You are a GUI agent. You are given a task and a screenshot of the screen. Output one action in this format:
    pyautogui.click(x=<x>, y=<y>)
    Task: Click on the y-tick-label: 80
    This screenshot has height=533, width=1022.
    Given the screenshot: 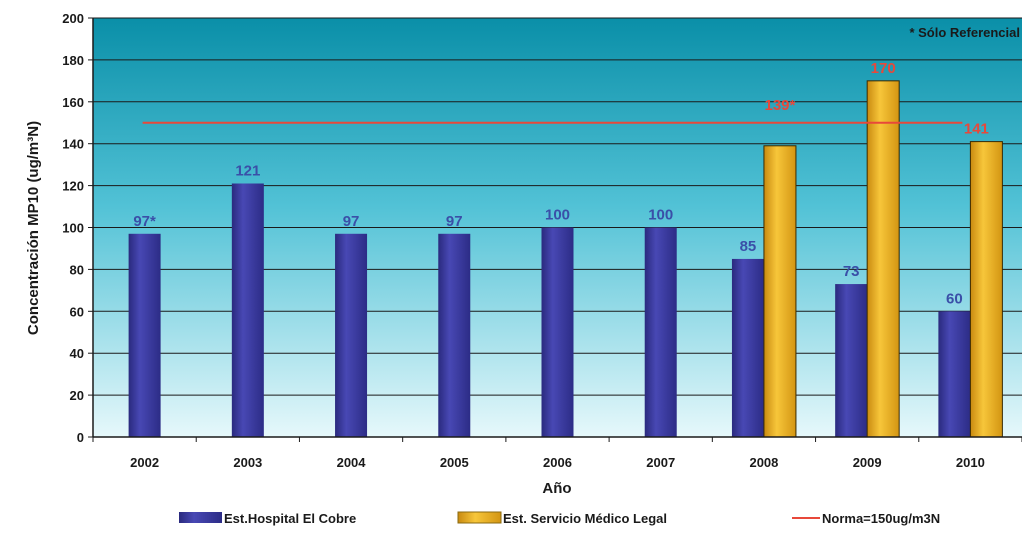 What is the action you would take?
    pyautogui.click(x=77, y=269)
    